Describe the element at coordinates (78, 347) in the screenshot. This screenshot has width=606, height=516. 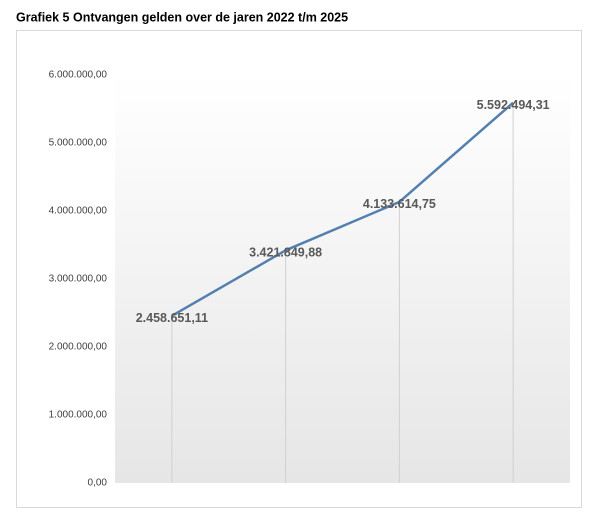
I see `y-tick-label: 2.000.000,00` at that location.